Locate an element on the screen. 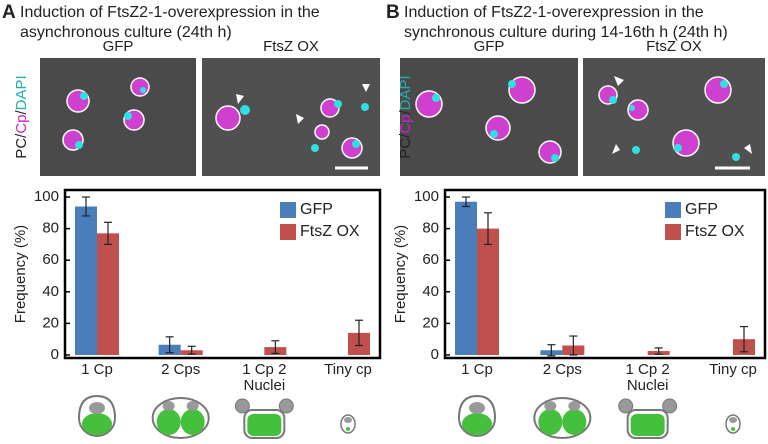 This screenshot has width=768, height=444. panel-label: B is located at coordinates (393, 12).